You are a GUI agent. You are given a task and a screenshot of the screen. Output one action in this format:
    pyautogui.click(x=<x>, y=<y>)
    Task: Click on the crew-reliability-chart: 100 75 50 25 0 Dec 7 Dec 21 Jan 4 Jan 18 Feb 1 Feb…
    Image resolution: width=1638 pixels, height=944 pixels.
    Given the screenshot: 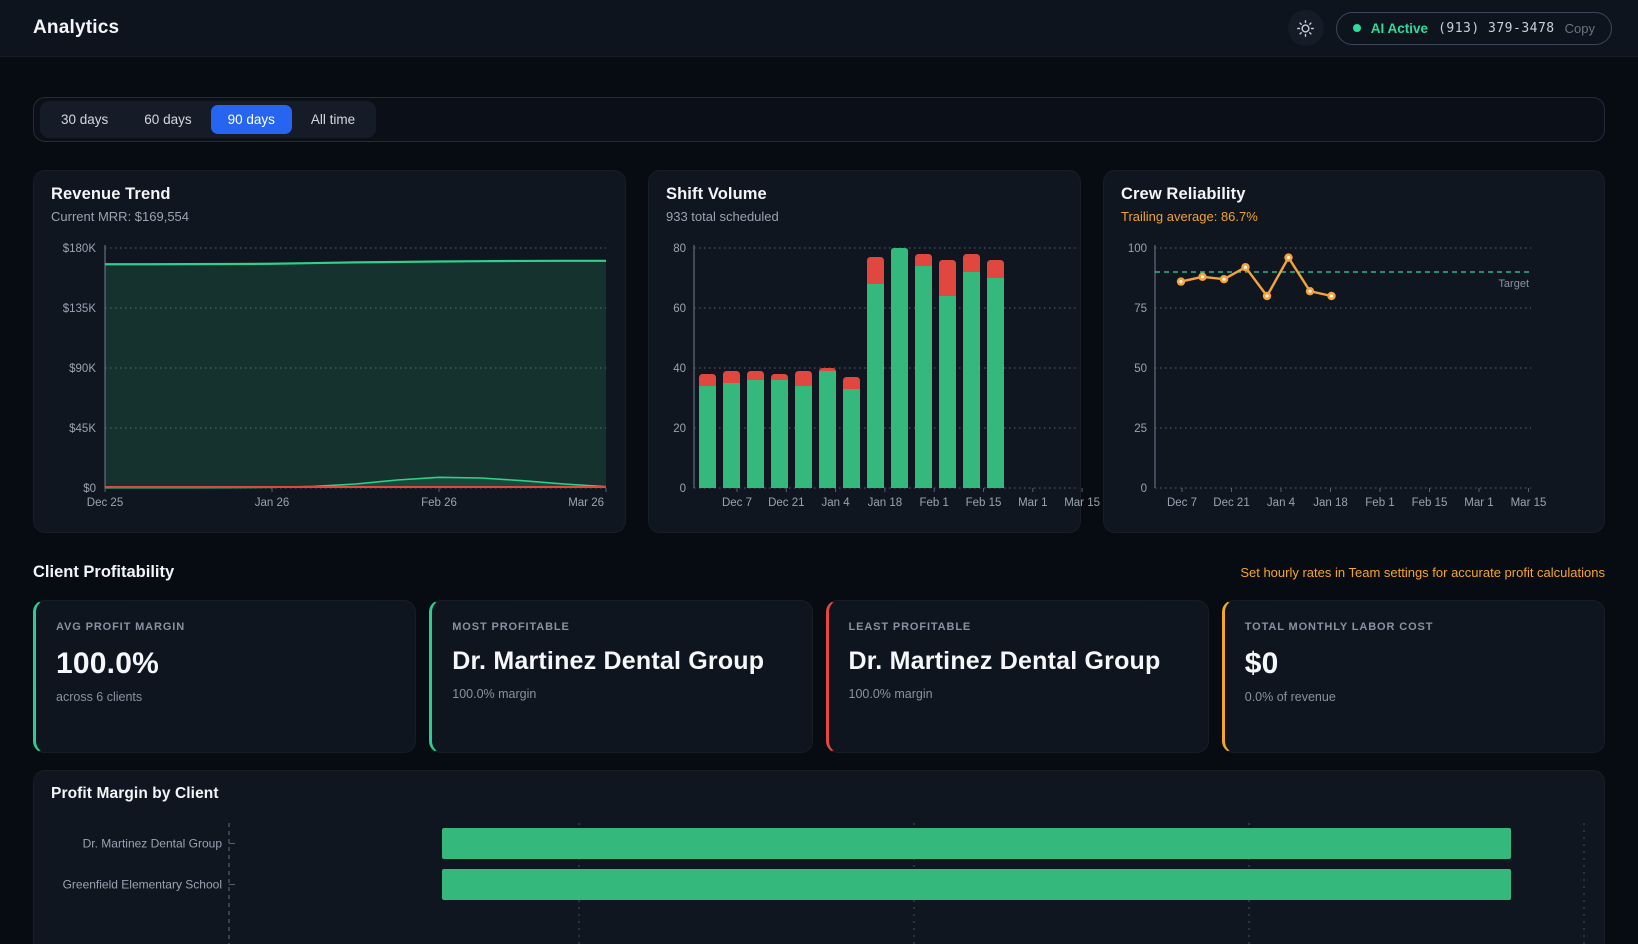 What is the action you would take?
    pyautogui.click(x=1337, y=376)
    